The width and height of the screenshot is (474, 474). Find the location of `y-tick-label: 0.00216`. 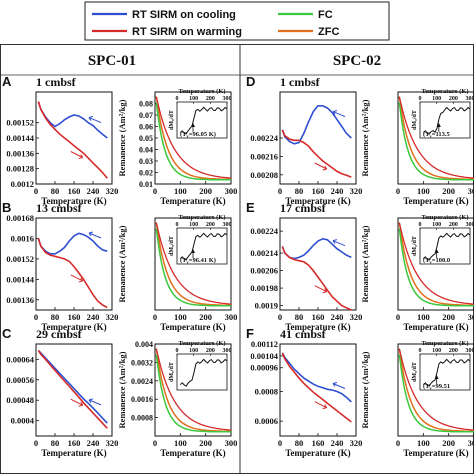

y-tick-label: 0.00216 is located at coordinates (264, 156).